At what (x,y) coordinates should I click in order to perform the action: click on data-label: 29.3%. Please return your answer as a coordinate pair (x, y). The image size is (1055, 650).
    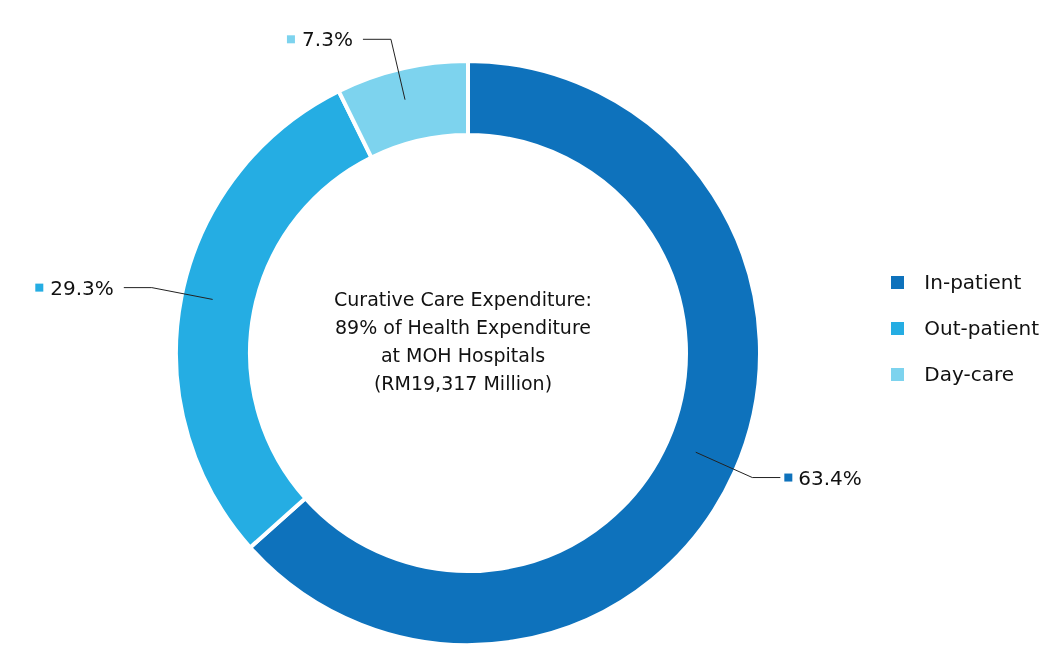
    Looking at the image, I should click on (82, 287).